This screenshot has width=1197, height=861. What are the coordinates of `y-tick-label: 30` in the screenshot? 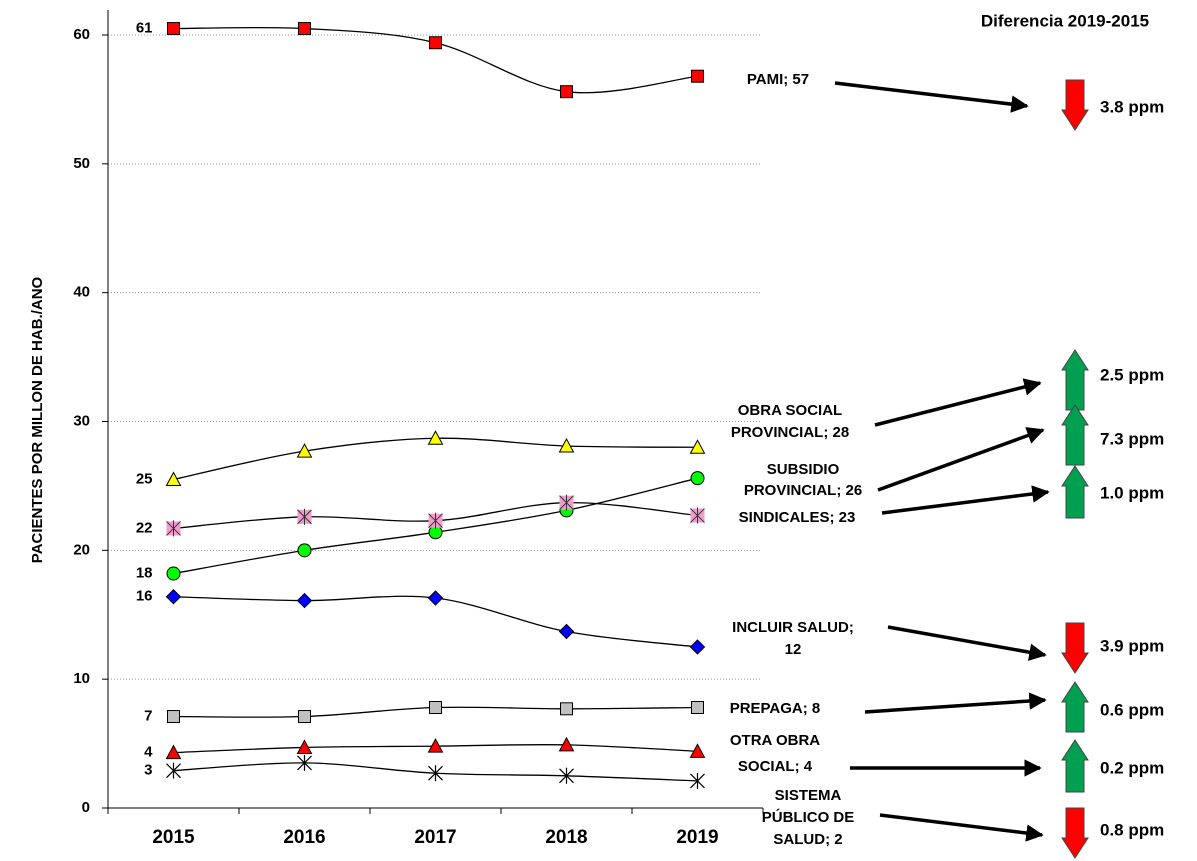 It's located at (81, 420).